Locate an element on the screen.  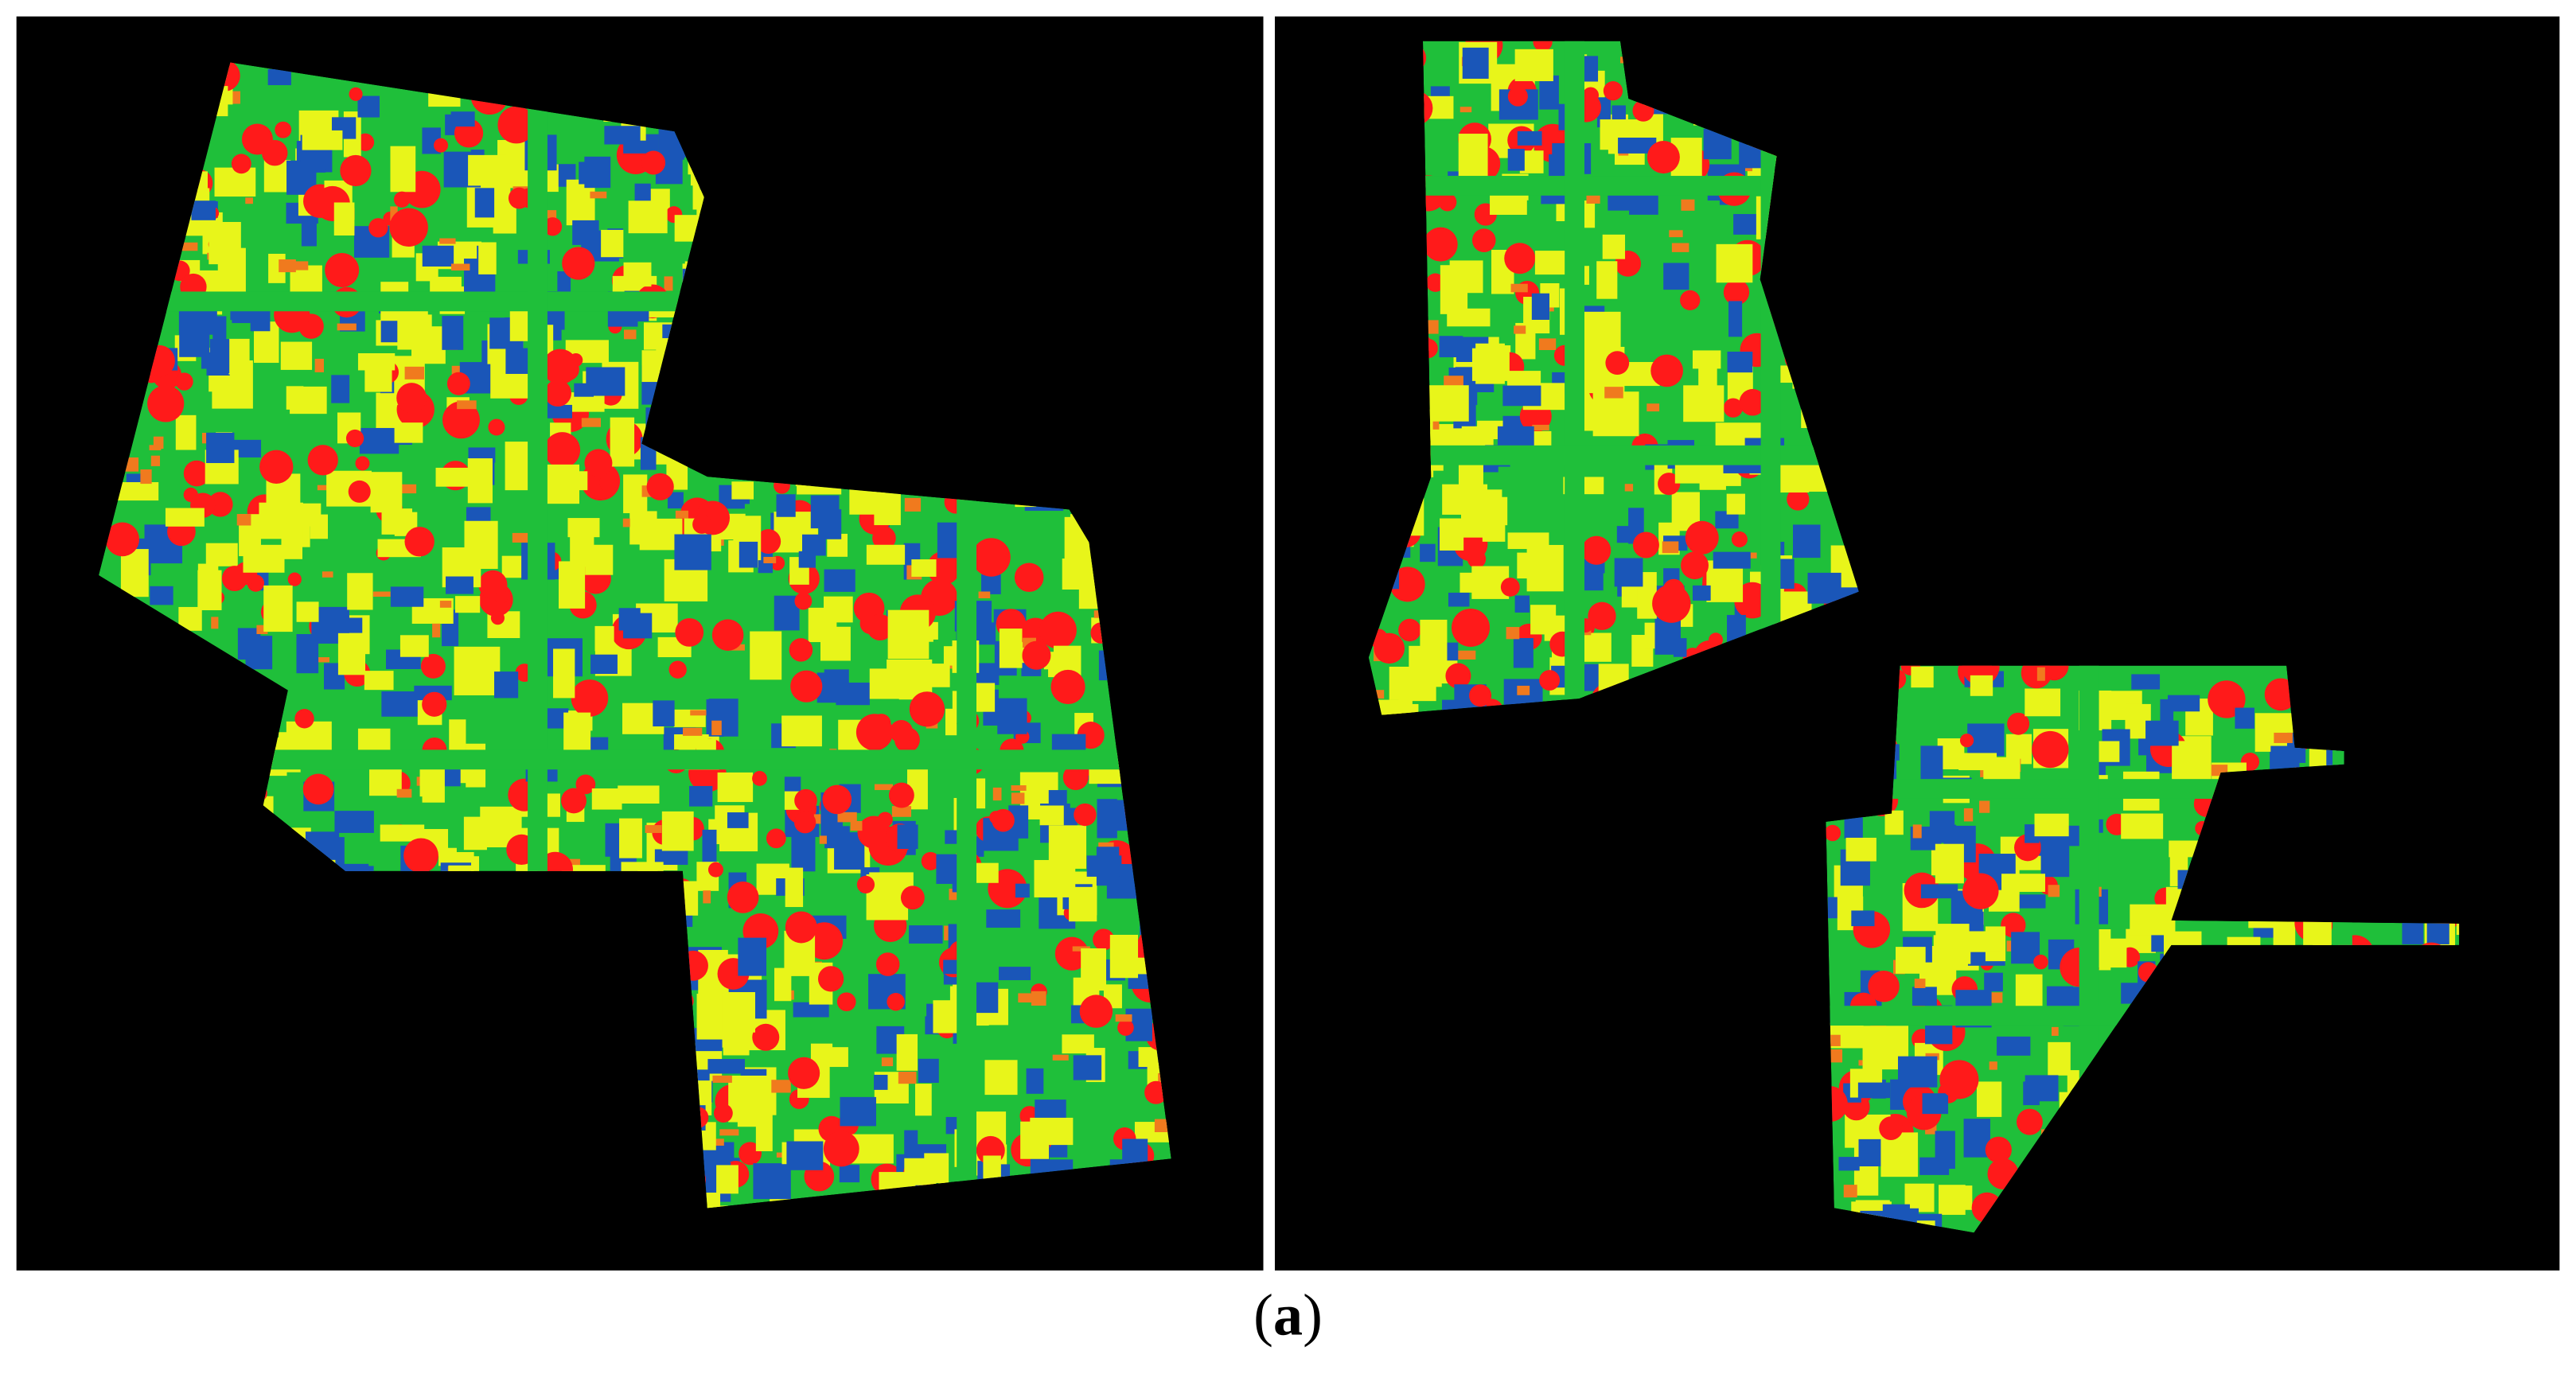
road is located at coordinates (635, 759).